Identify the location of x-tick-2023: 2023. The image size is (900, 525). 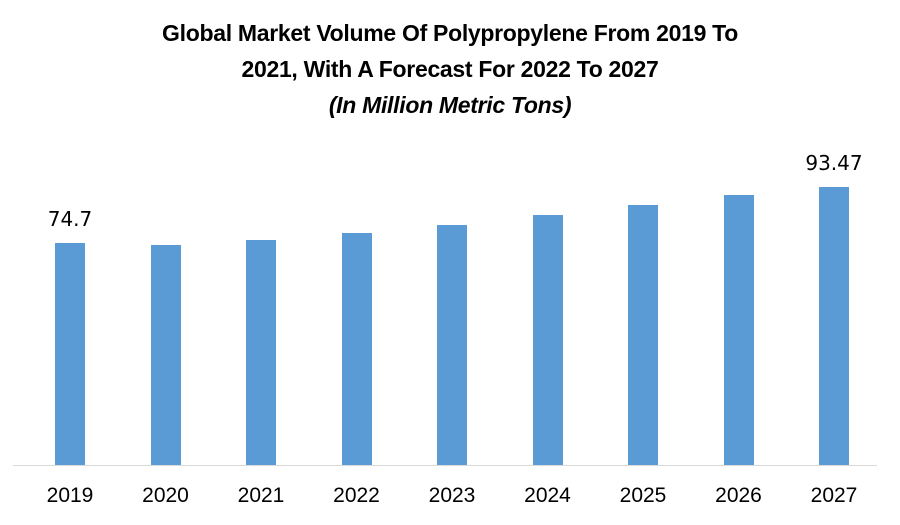
(452, 495).